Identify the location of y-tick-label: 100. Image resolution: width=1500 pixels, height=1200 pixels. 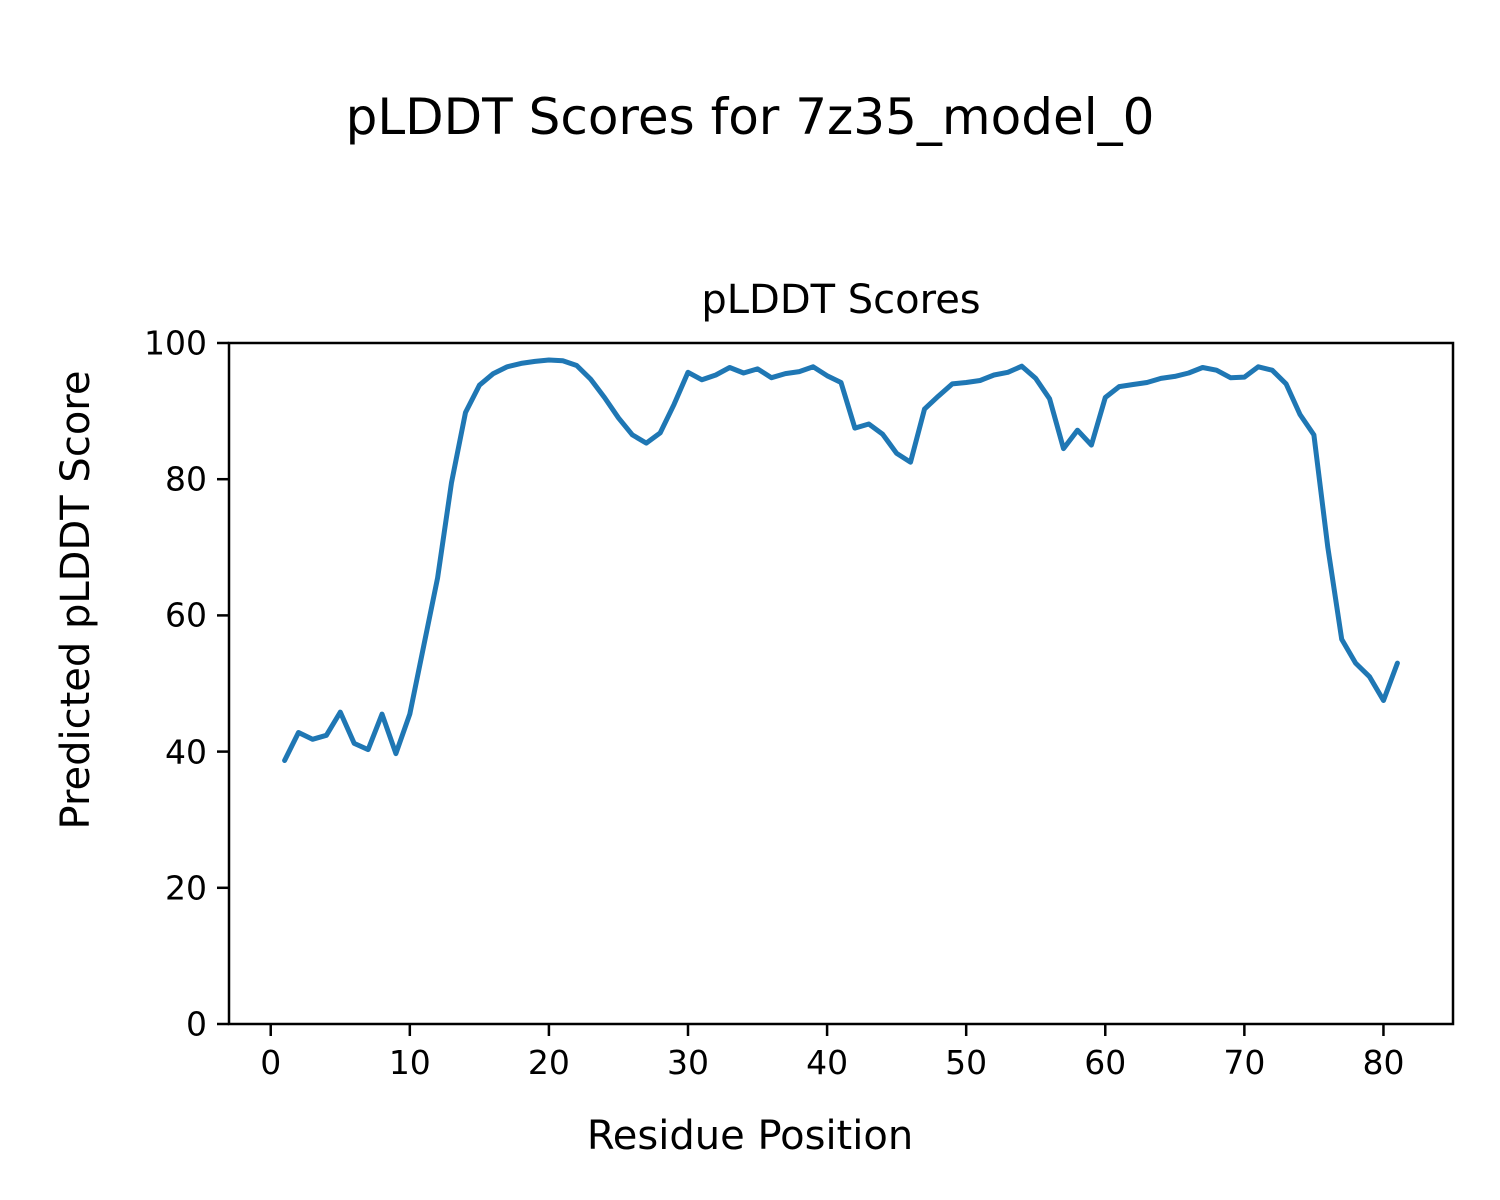
(175, 343).